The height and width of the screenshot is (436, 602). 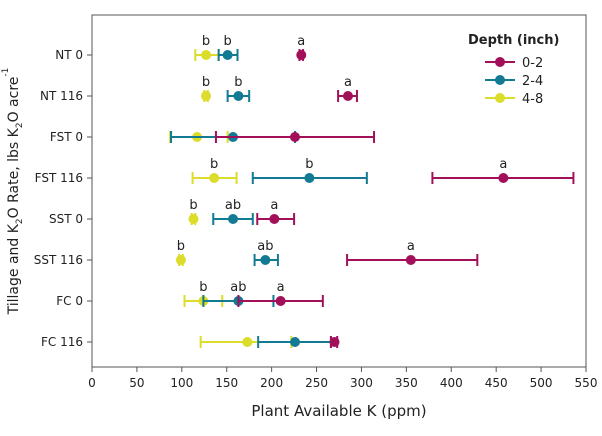 What do you see at coordinates (513, 70) in the screenshot?
I see `legend: Depth (inch) 0-2 2-4 4-8` at bounding box center [513, 70].